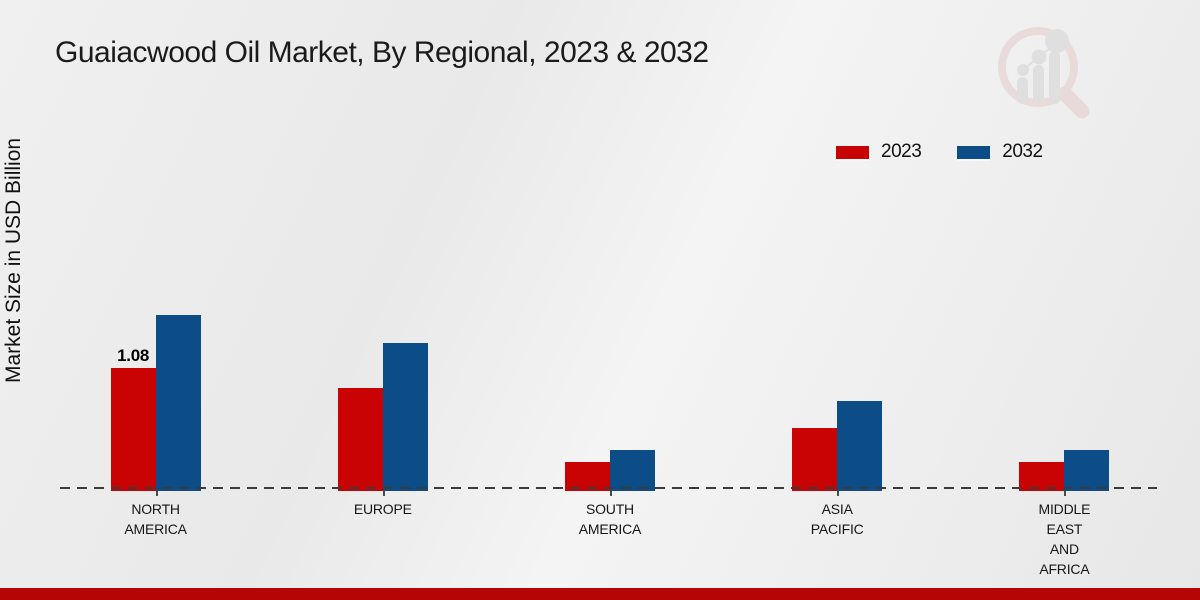 The image size is (1200, 600). What do you see at coordinates (1064, 539) in the screenshot?
I see `category-label: MIDDLE EAST AND AFRICA` at bounding box center [1064, 539].